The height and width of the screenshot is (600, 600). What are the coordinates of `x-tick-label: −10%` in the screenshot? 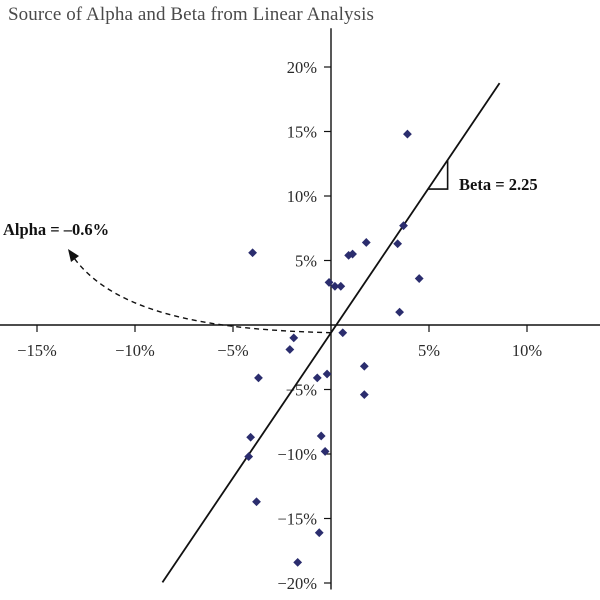 It's located at (135, 350).